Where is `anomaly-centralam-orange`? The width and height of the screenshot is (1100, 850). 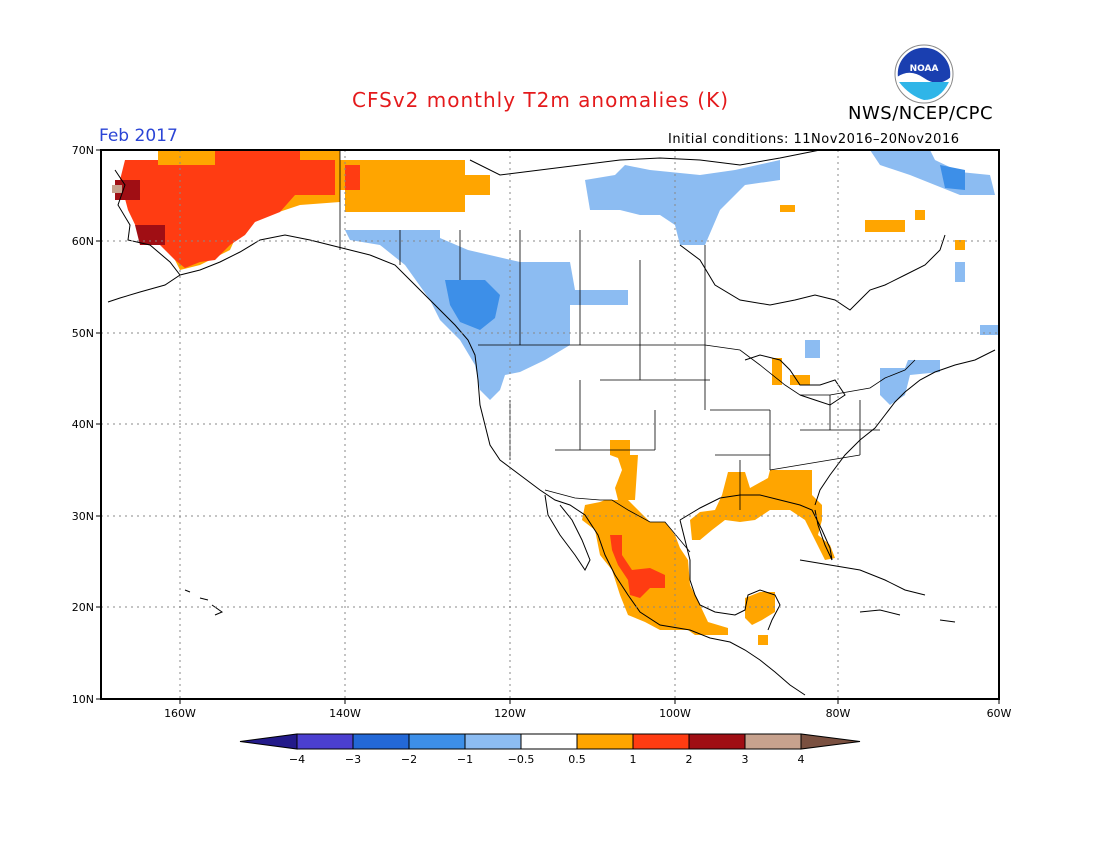 anomaly-centralam-orange is located at coordinates (763, 640).